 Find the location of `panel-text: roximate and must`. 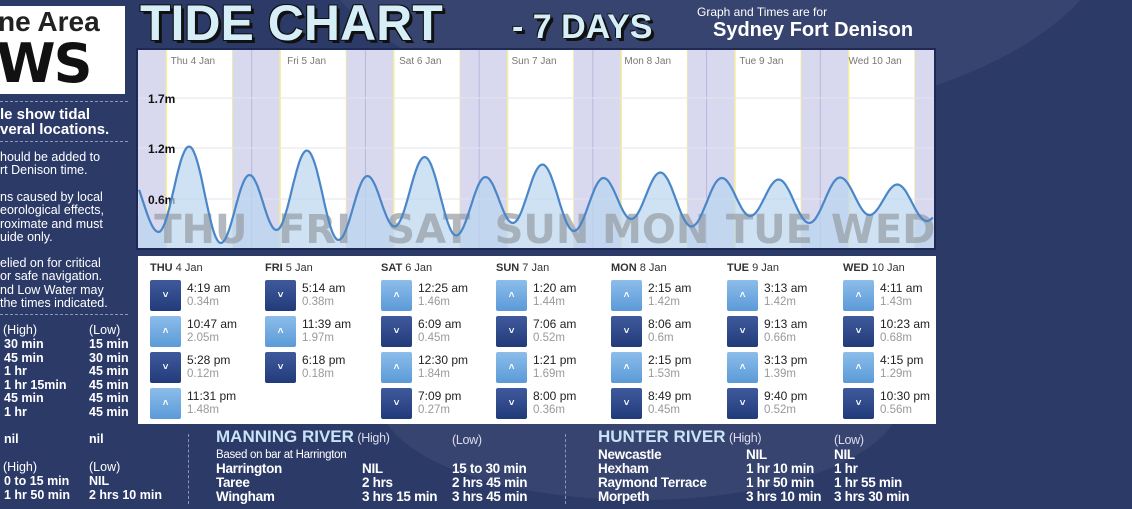

panel-text: roximate and must is located at coordinates (51, 223).